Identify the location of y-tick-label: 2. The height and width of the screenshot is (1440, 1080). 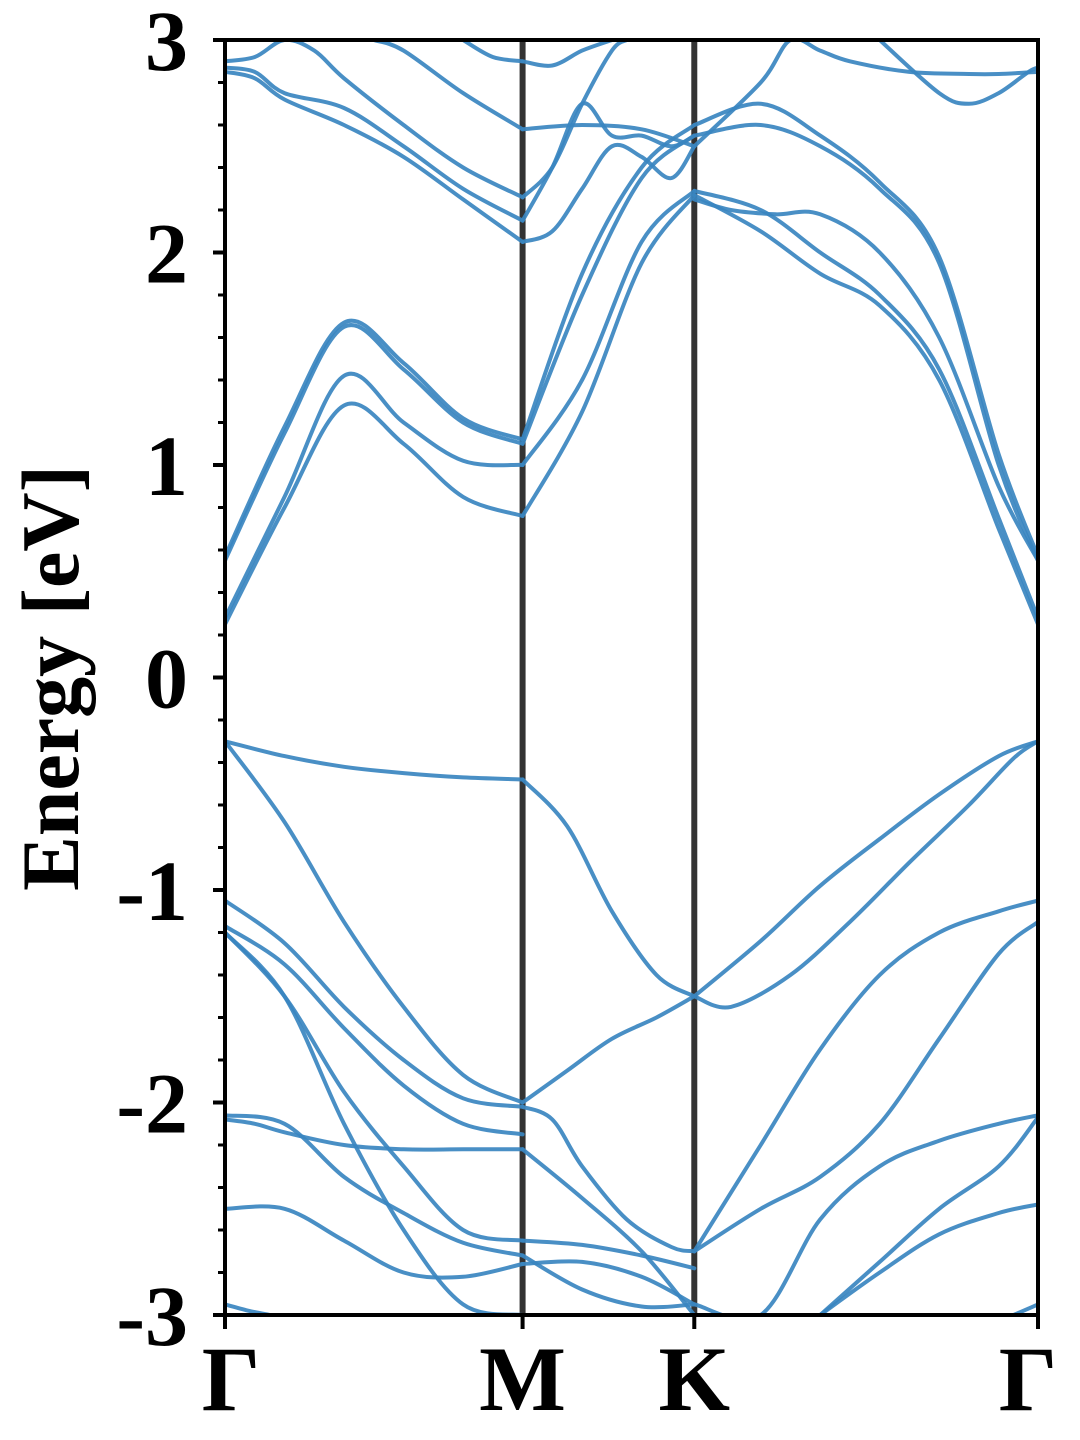
(166, 254).